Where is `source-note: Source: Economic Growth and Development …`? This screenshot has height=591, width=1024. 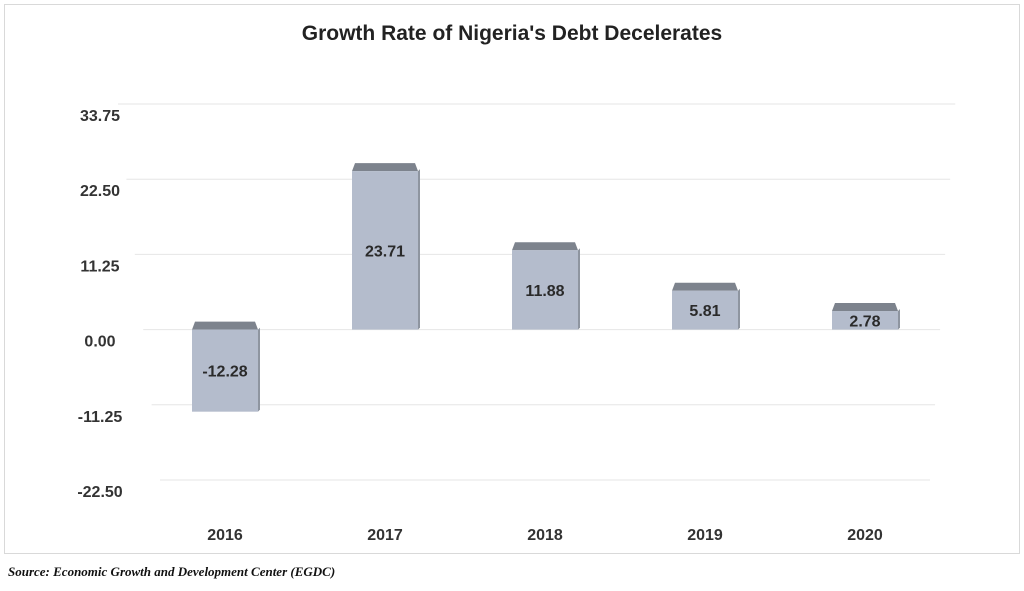 source-note: Source: Economic Growth and Development … is located at coordinates (172, 571).